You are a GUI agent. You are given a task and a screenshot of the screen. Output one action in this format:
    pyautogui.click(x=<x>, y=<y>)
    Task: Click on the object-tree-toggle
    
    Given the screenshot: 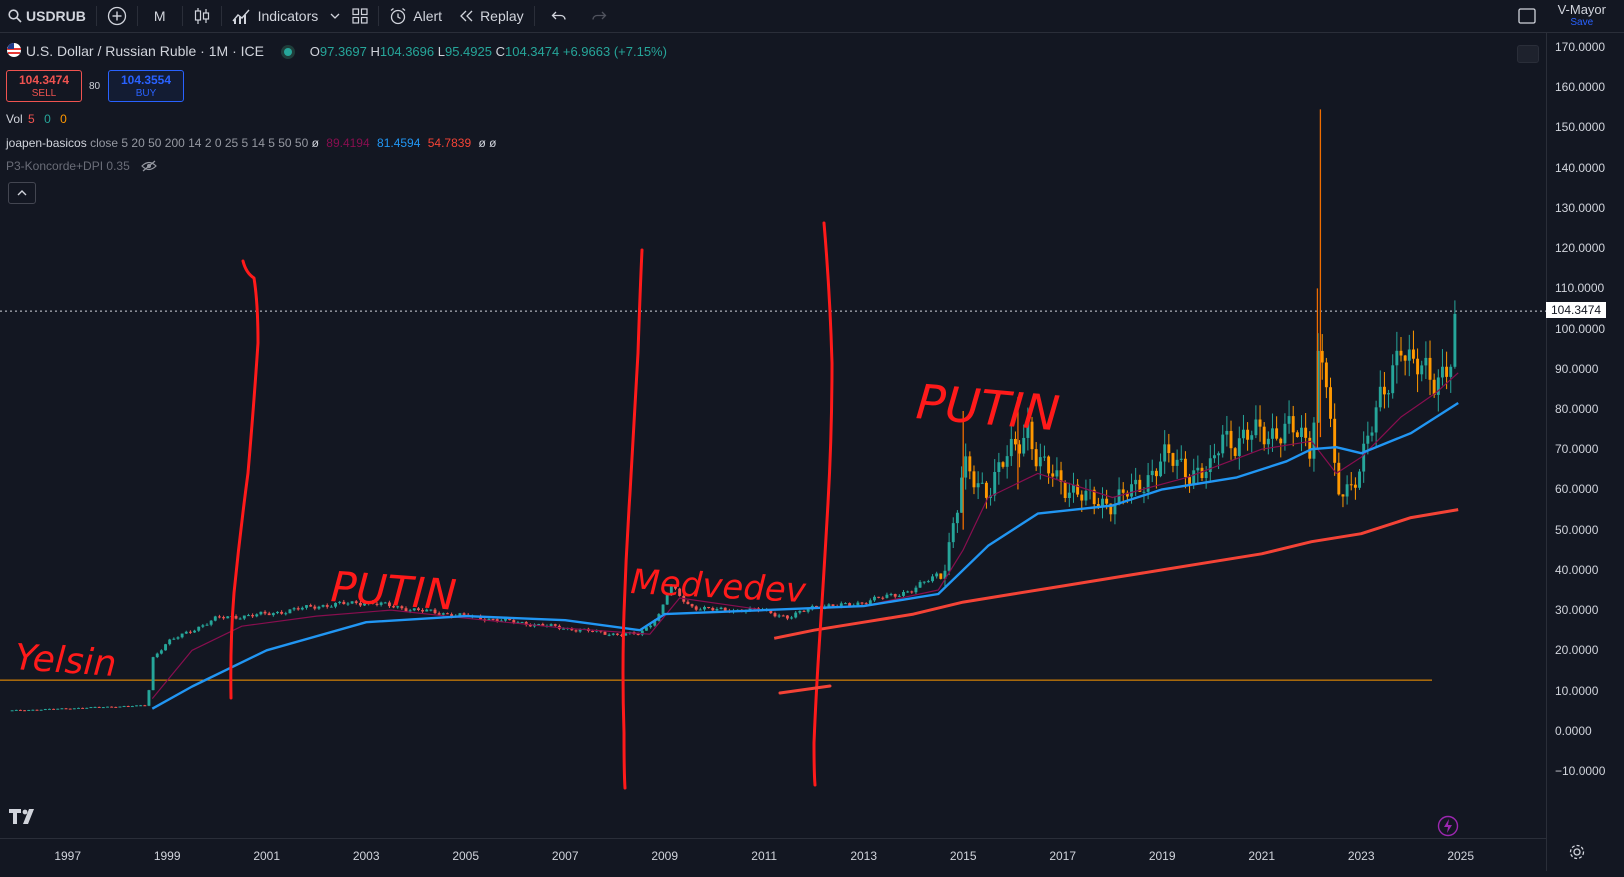 What is the action you would take?
    pyautogui.click(x=1528, y=54)
    